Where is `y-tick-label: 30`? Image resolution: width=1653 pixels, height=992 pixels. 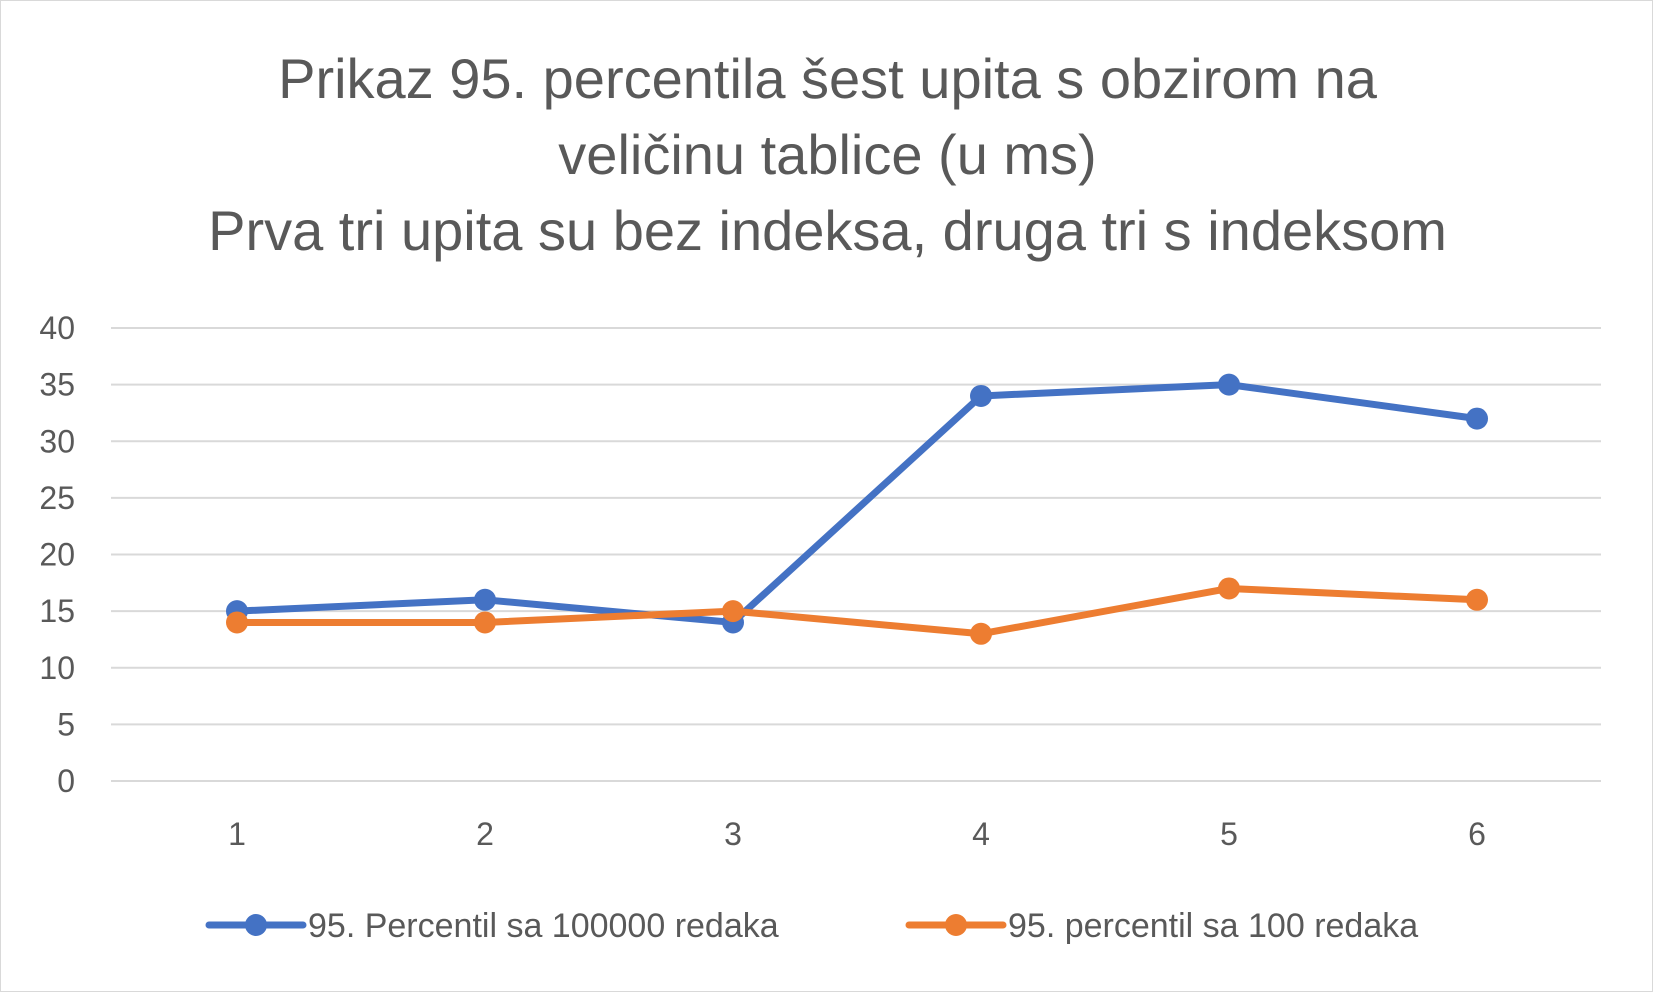
y-tick-label: 30 is located at coordinates (57, 441).